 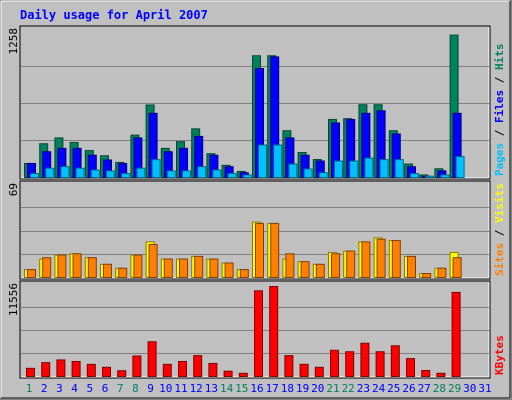 I want to click on panel-legend: KBytes, so click(x=499, y=355).